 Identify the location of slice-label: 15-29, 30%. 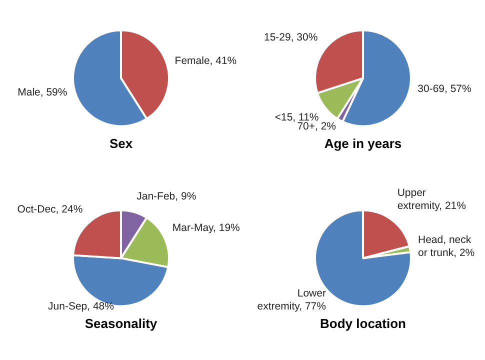
(291, 37).